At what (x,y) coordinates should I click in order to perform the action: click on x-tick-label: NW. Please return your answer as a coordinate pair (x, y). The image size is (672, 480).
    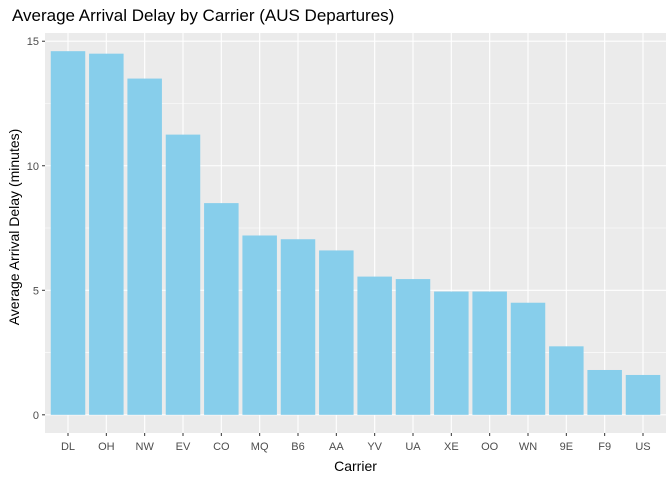
    Looking at the image, I should click on (145, 447).